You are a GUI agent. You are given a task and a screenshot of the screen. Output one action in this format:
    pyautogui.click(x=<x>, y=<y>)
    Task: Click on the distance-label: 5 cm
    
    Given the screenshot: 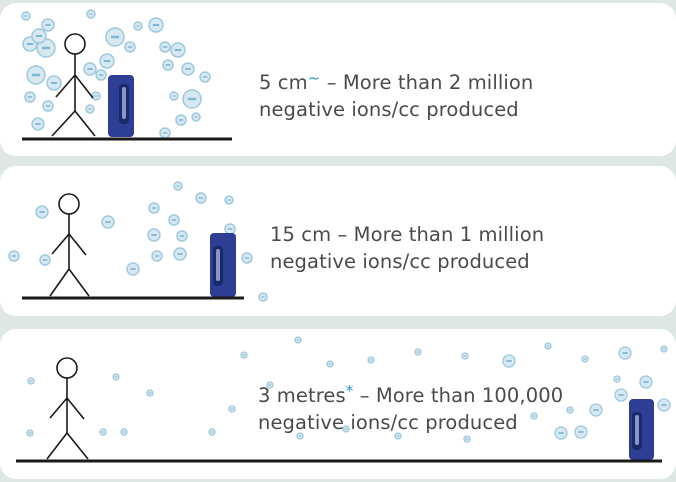 What is the action you would take?
    pyautogui.click(x=283, y=82)
    